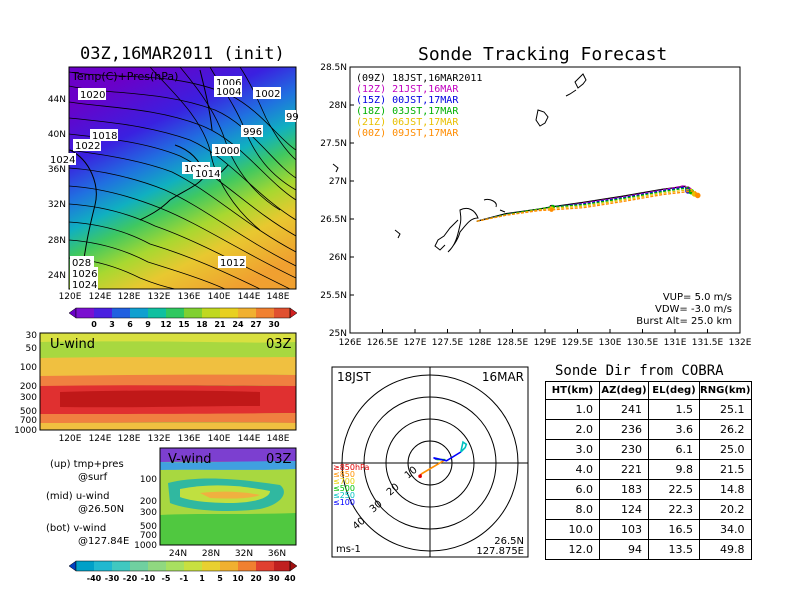 This screenshot has width=792, height=612. Describe the element at coordinates (674, 449) in the screenshot. I see `table-cell: 6.1` at that location.